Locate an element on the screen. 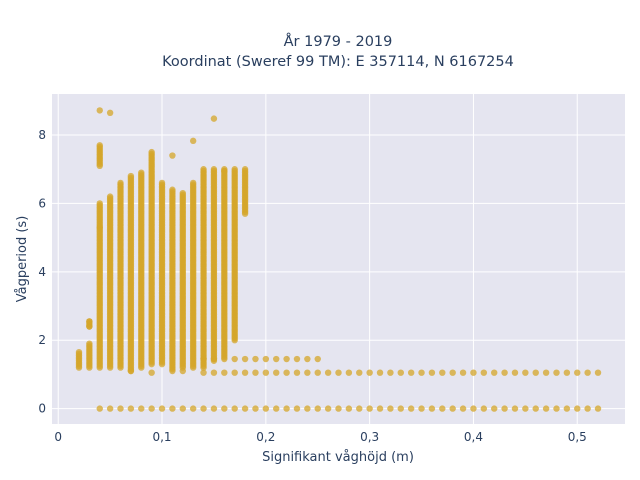 The width and height of the screenshot is (640, 480). x-tick-label: 0,4 is located at coordinates (473, 437).